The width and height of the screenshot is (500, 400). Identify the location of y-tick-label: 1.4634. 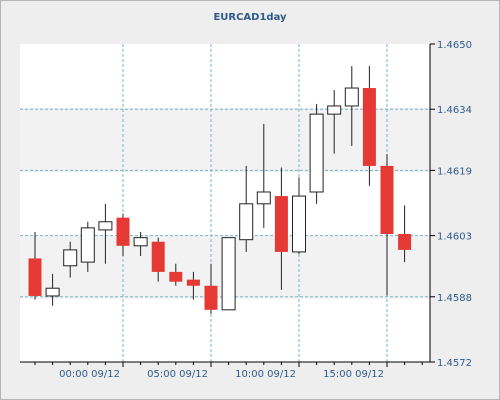
(454, 110).